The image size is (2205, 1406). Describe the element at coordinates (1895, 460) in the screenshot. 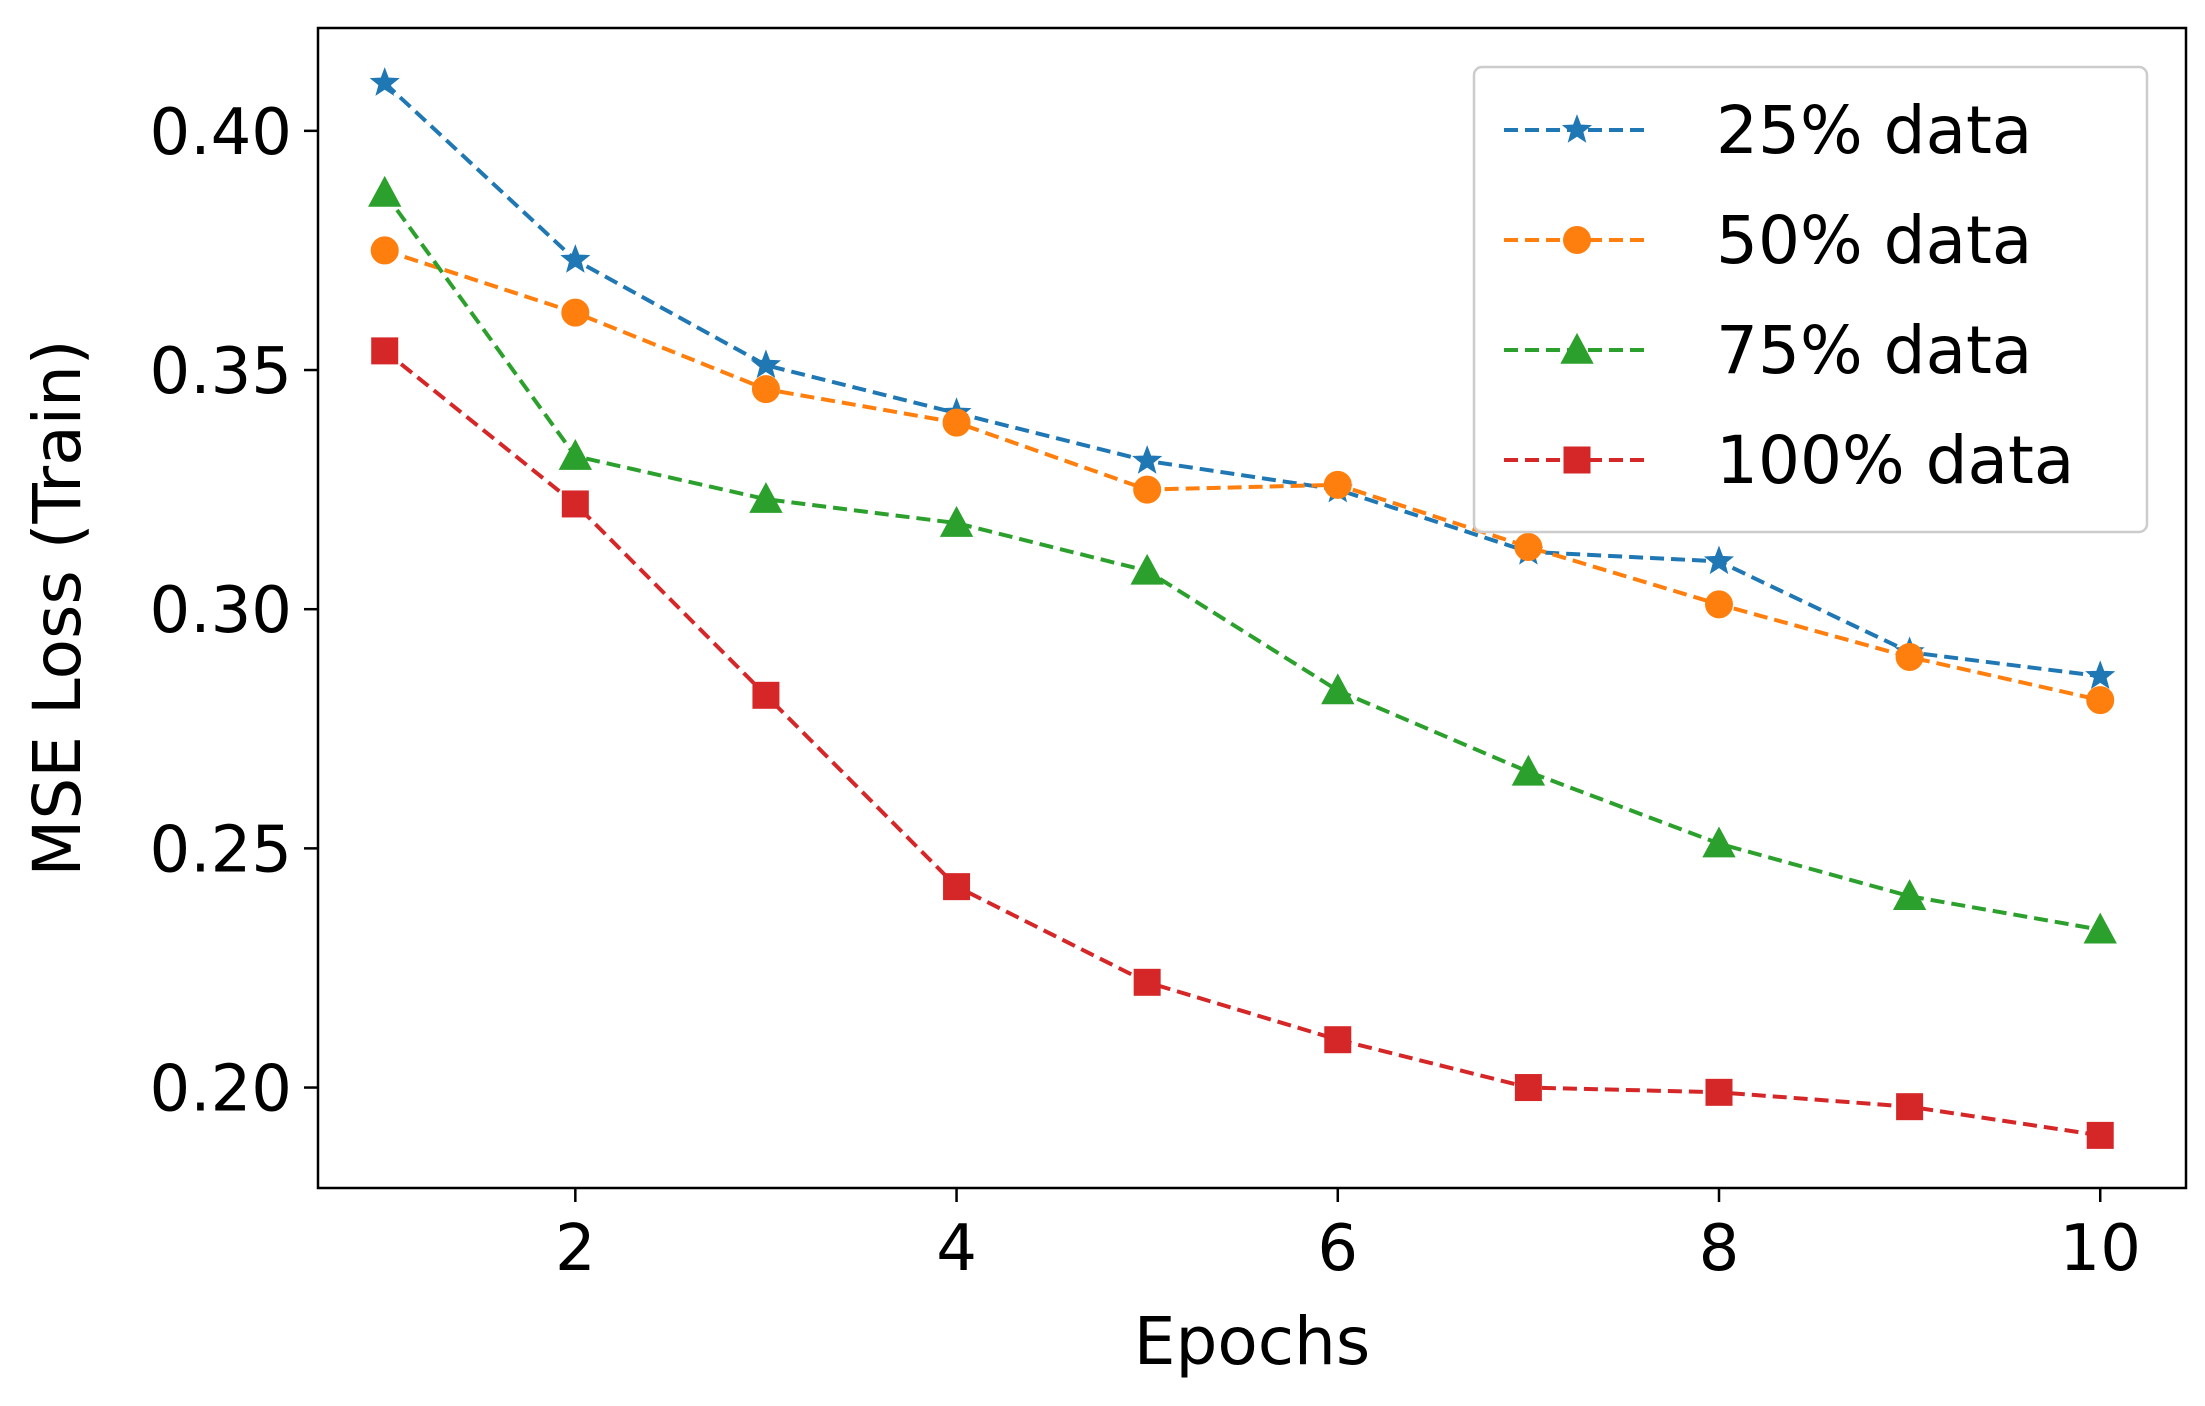

I see `legend-label: 100% data` at that location.